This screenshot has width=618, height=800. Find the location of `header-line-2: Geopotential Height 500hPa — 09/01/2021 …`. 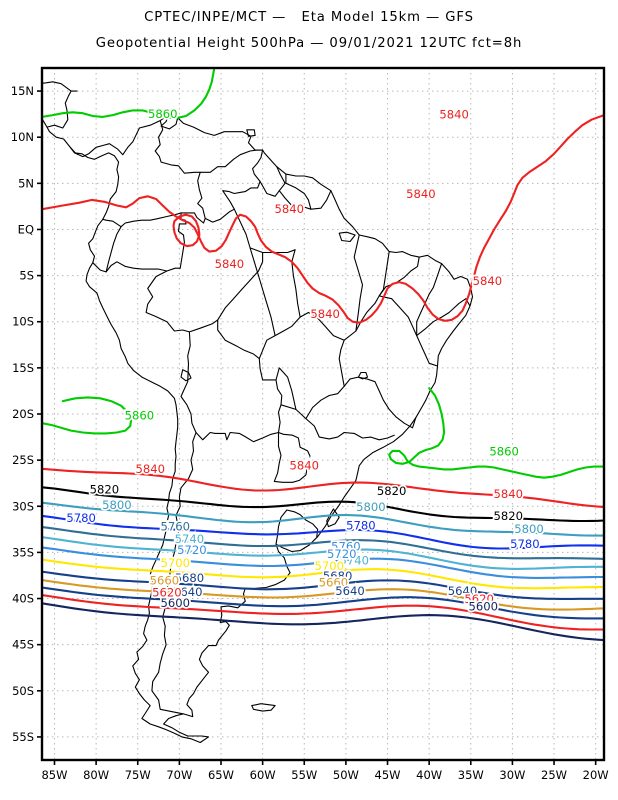

header-line-2: Geopotential Height 500hPa — 09/01/2021 … is located at coordinates (309, 43).